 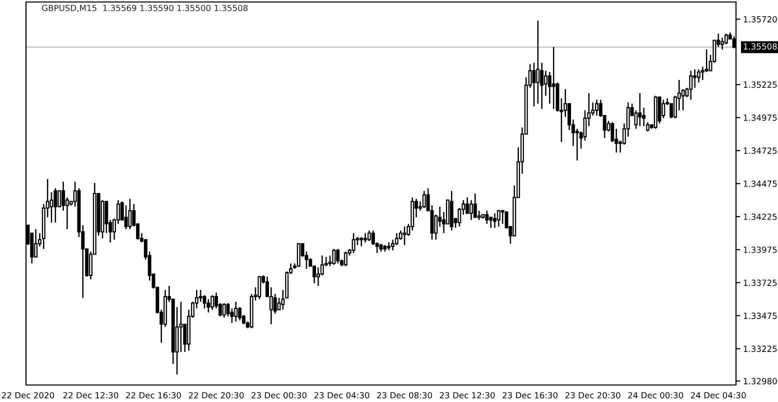 What do you see at coordinates (760, 85) in the screenshot?
I see `y-tick-label: 1.35225` at bounding box center [760, 85].